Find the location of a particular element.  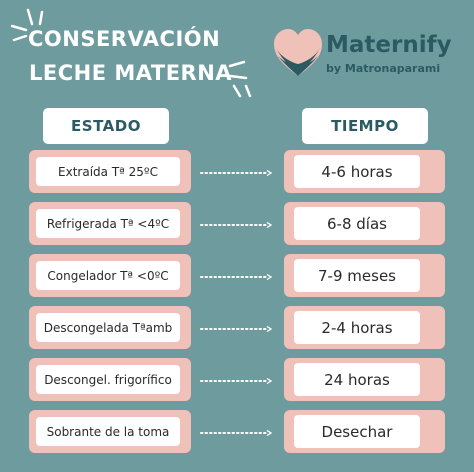

estado-row: Descongelada Tªamb is located at coordinates (110, 327).